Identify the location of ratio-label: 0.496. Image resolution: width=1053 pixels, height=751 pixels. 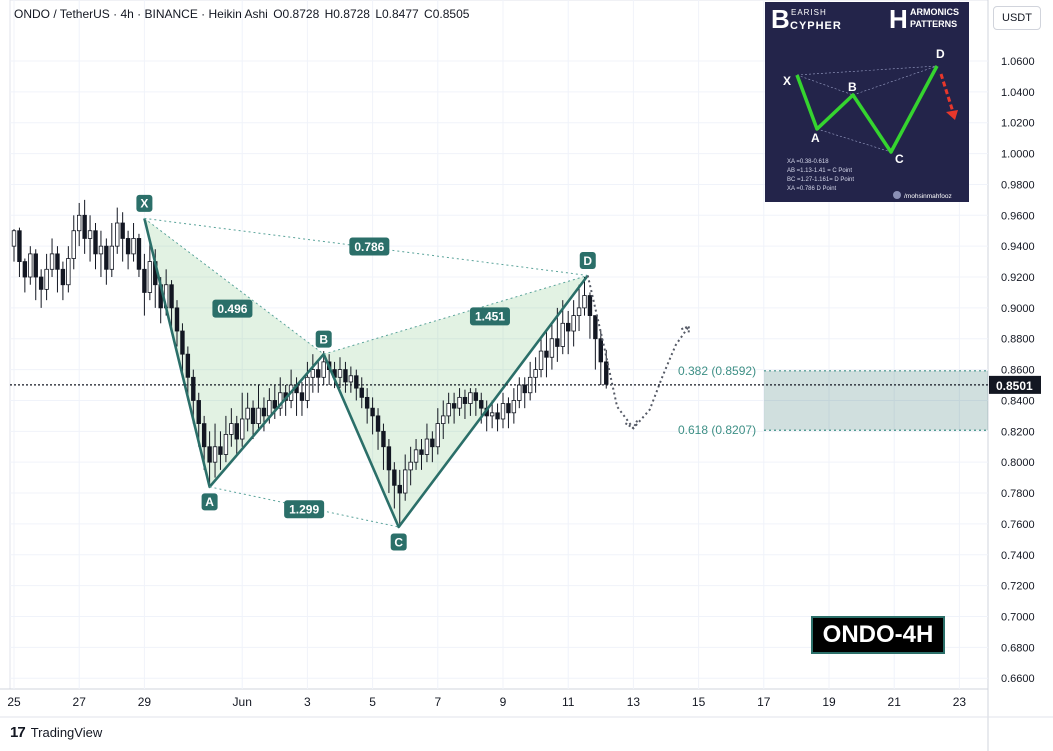
(232, 309).